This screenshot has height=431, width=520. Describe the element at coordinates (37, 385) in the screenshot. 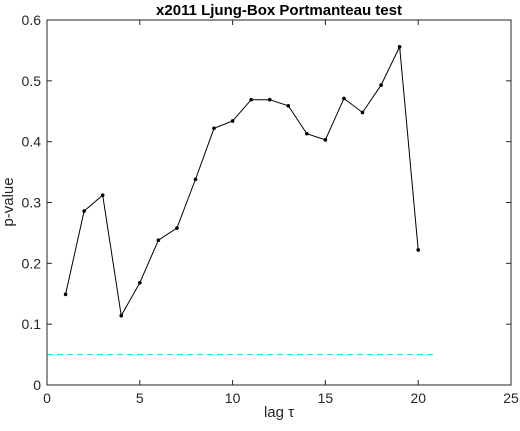

I see `y-tick-label: 0` at that location.